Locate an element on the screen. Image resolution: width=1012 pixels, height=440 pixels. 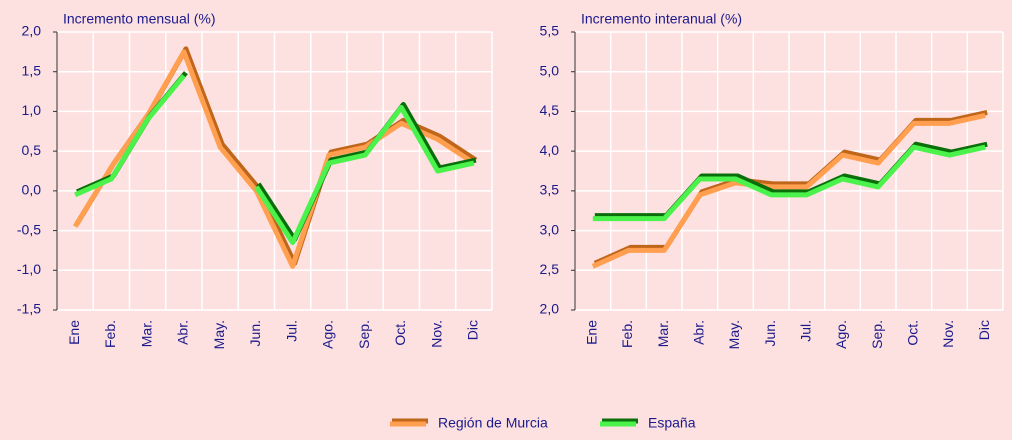
legend-label: Región de Murcia is located at coordinates (493, 423).